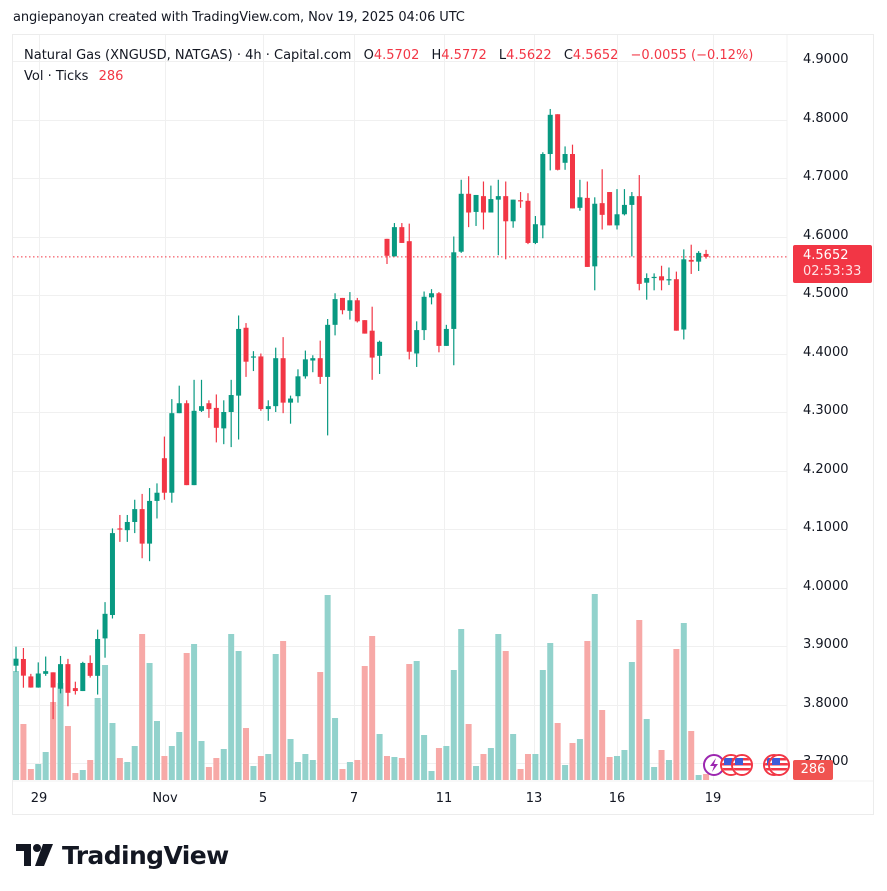 Image resolution: width=887 pixels, height=891 pixels. What do you see at coordinates (826, 469) in the screenshot?
I see `price-axis-label: 4.2000` at bounding box center [826, 469].